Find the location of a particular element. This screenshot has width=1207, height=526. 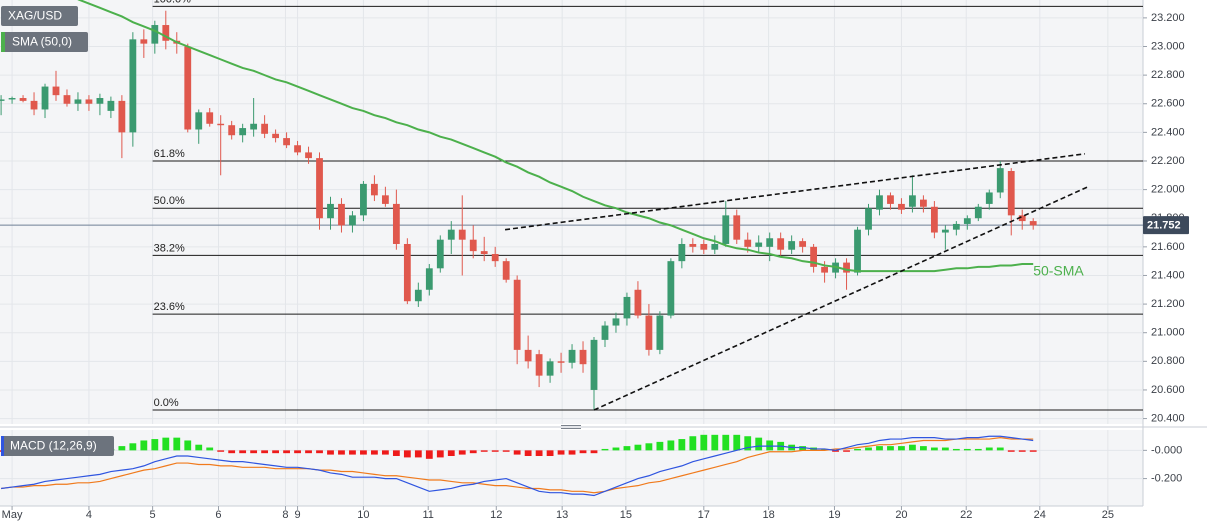

y-tick-label: 22.600 is located at coordinates (1168, 104).